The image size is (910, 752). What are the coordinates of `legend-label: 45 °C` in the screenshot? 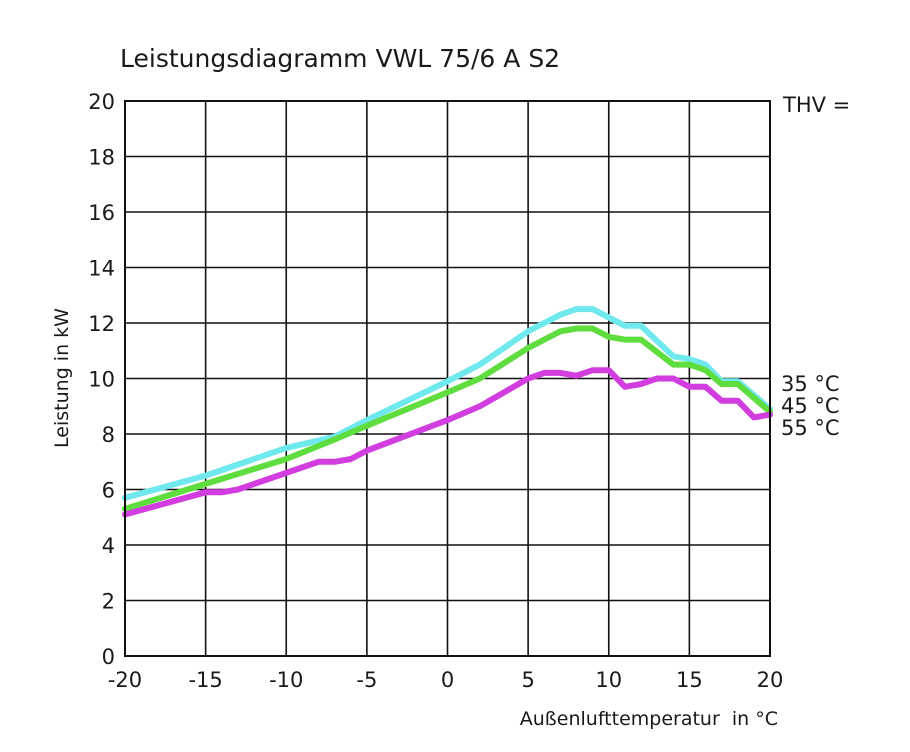 It's located at (810, 406).